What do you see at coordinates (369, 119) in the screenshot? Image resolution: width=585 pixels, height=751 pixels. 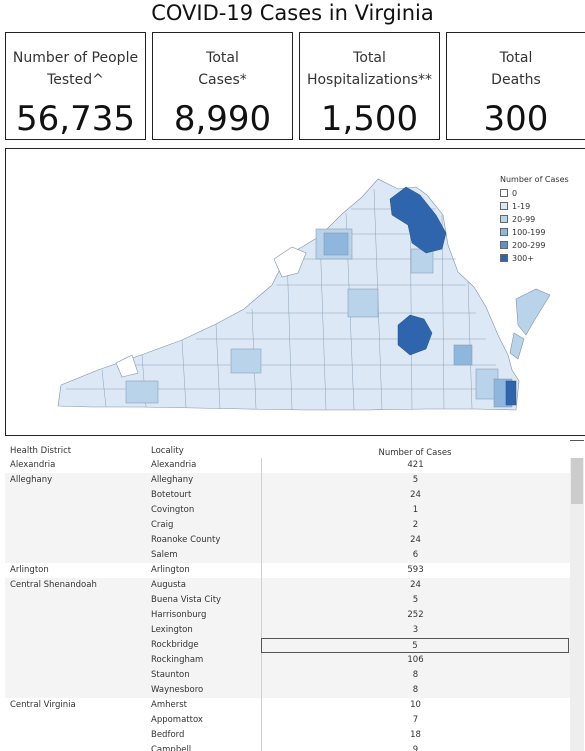 I see `kpi-hospitalizations-value: 1,500` at bounding box center [369, 119].